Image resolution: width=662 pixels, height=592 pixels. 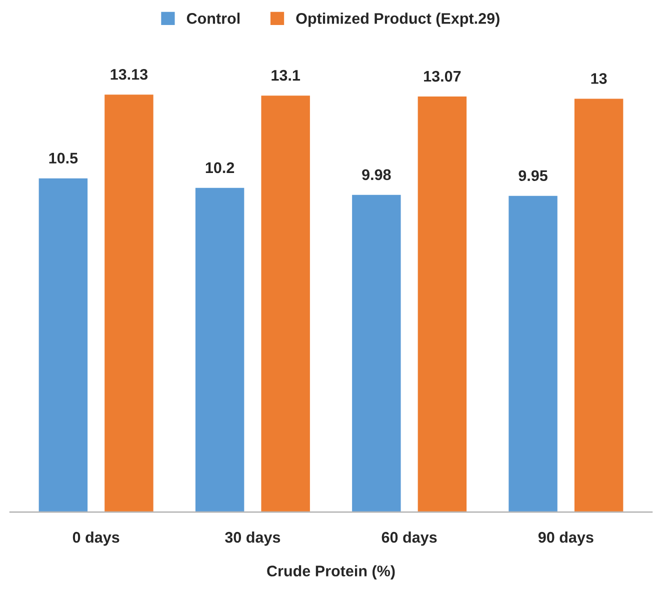 What do you see at coordinates (96, 539) in the screenshot?
I see `x-tick-label: 0 days` at bounding box center [96, 539].